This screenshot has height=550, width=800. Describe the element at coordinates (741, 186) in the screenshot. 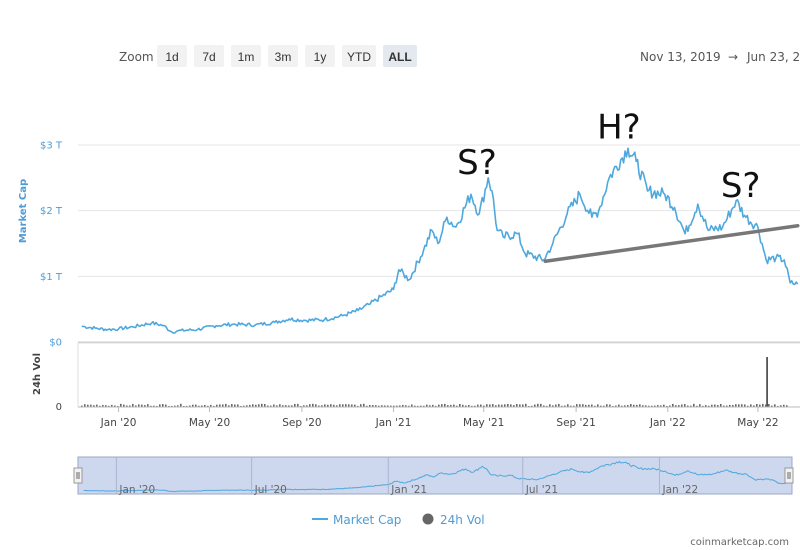

I see `right-shoulder-annotation: S?` at that location.